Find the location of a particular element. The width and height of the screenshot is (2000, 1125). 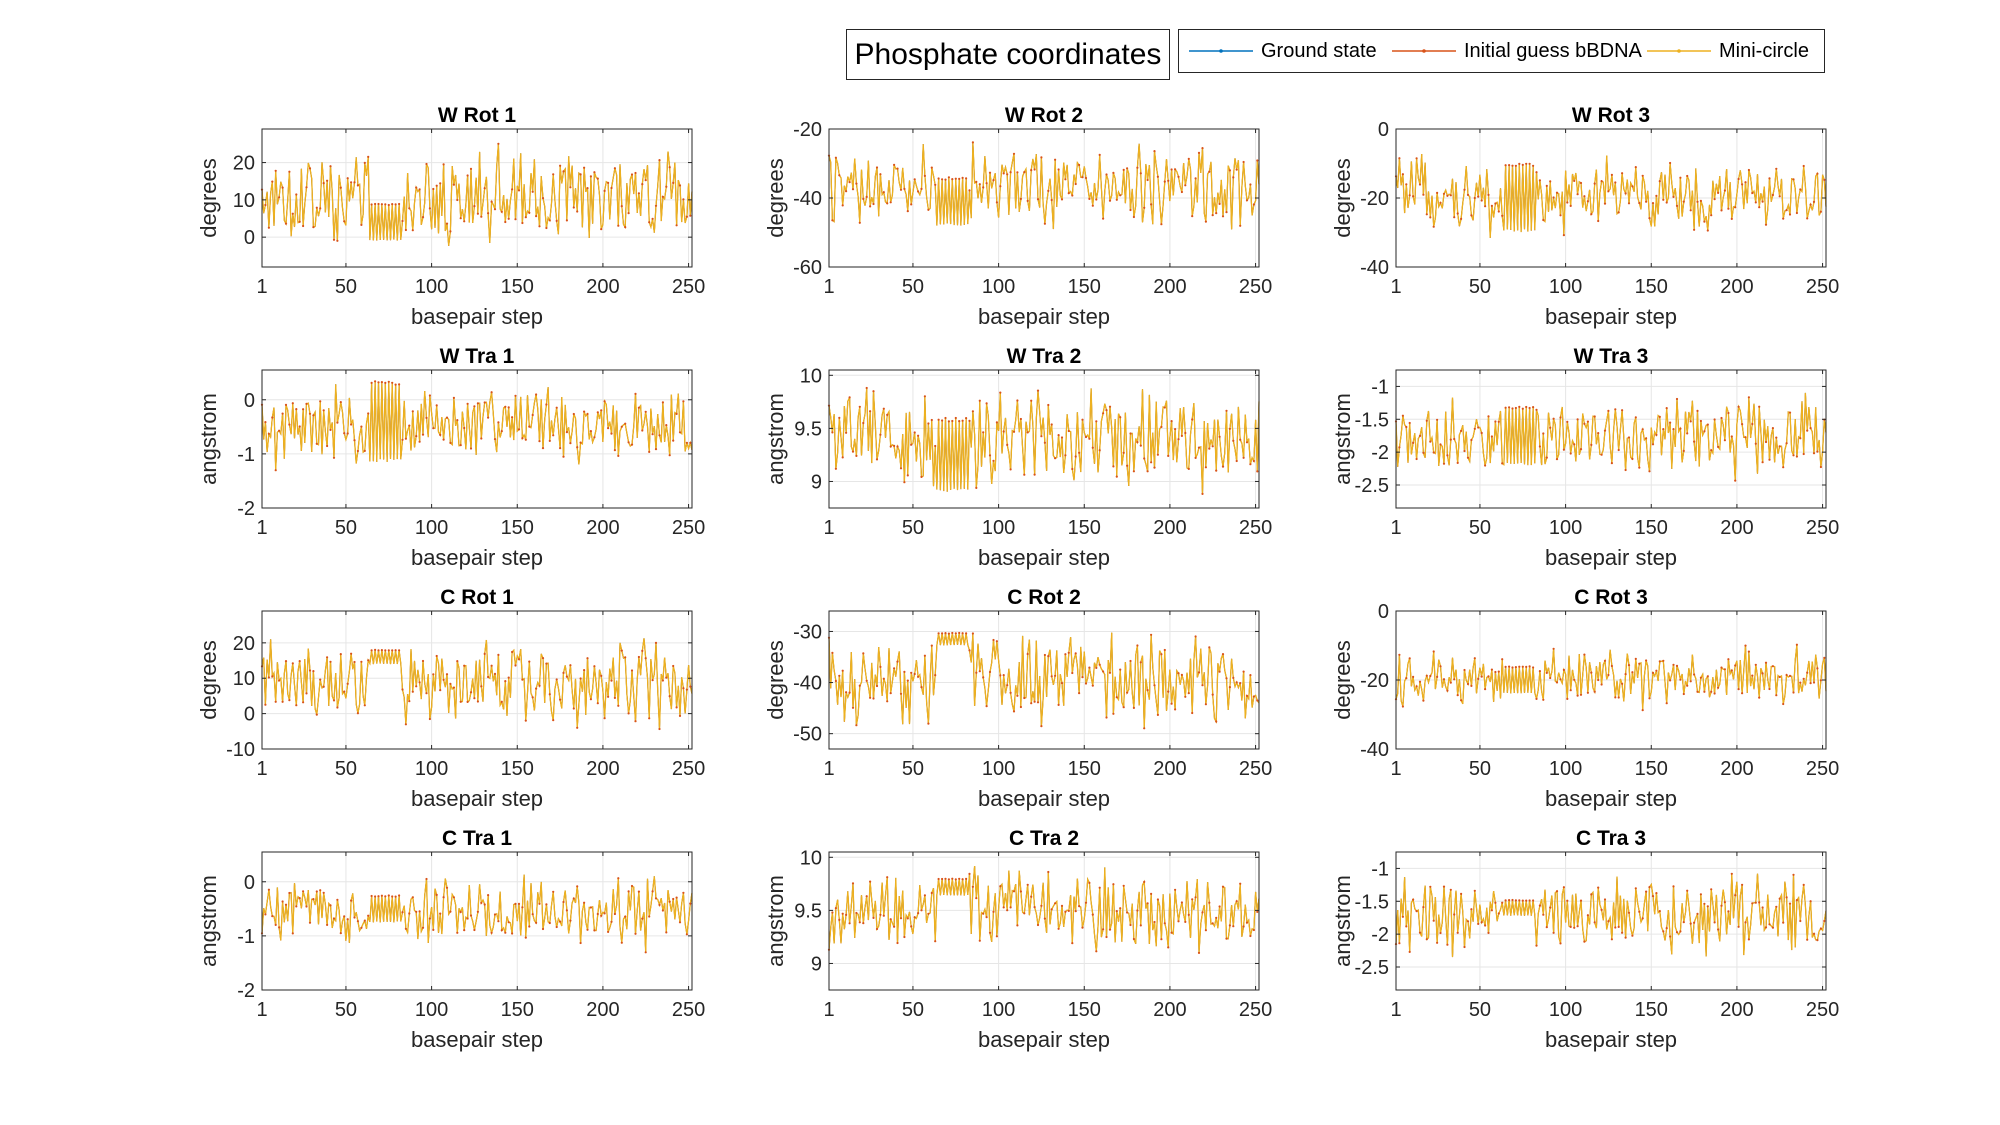

axes-box is located at coordinates (1611, 439).